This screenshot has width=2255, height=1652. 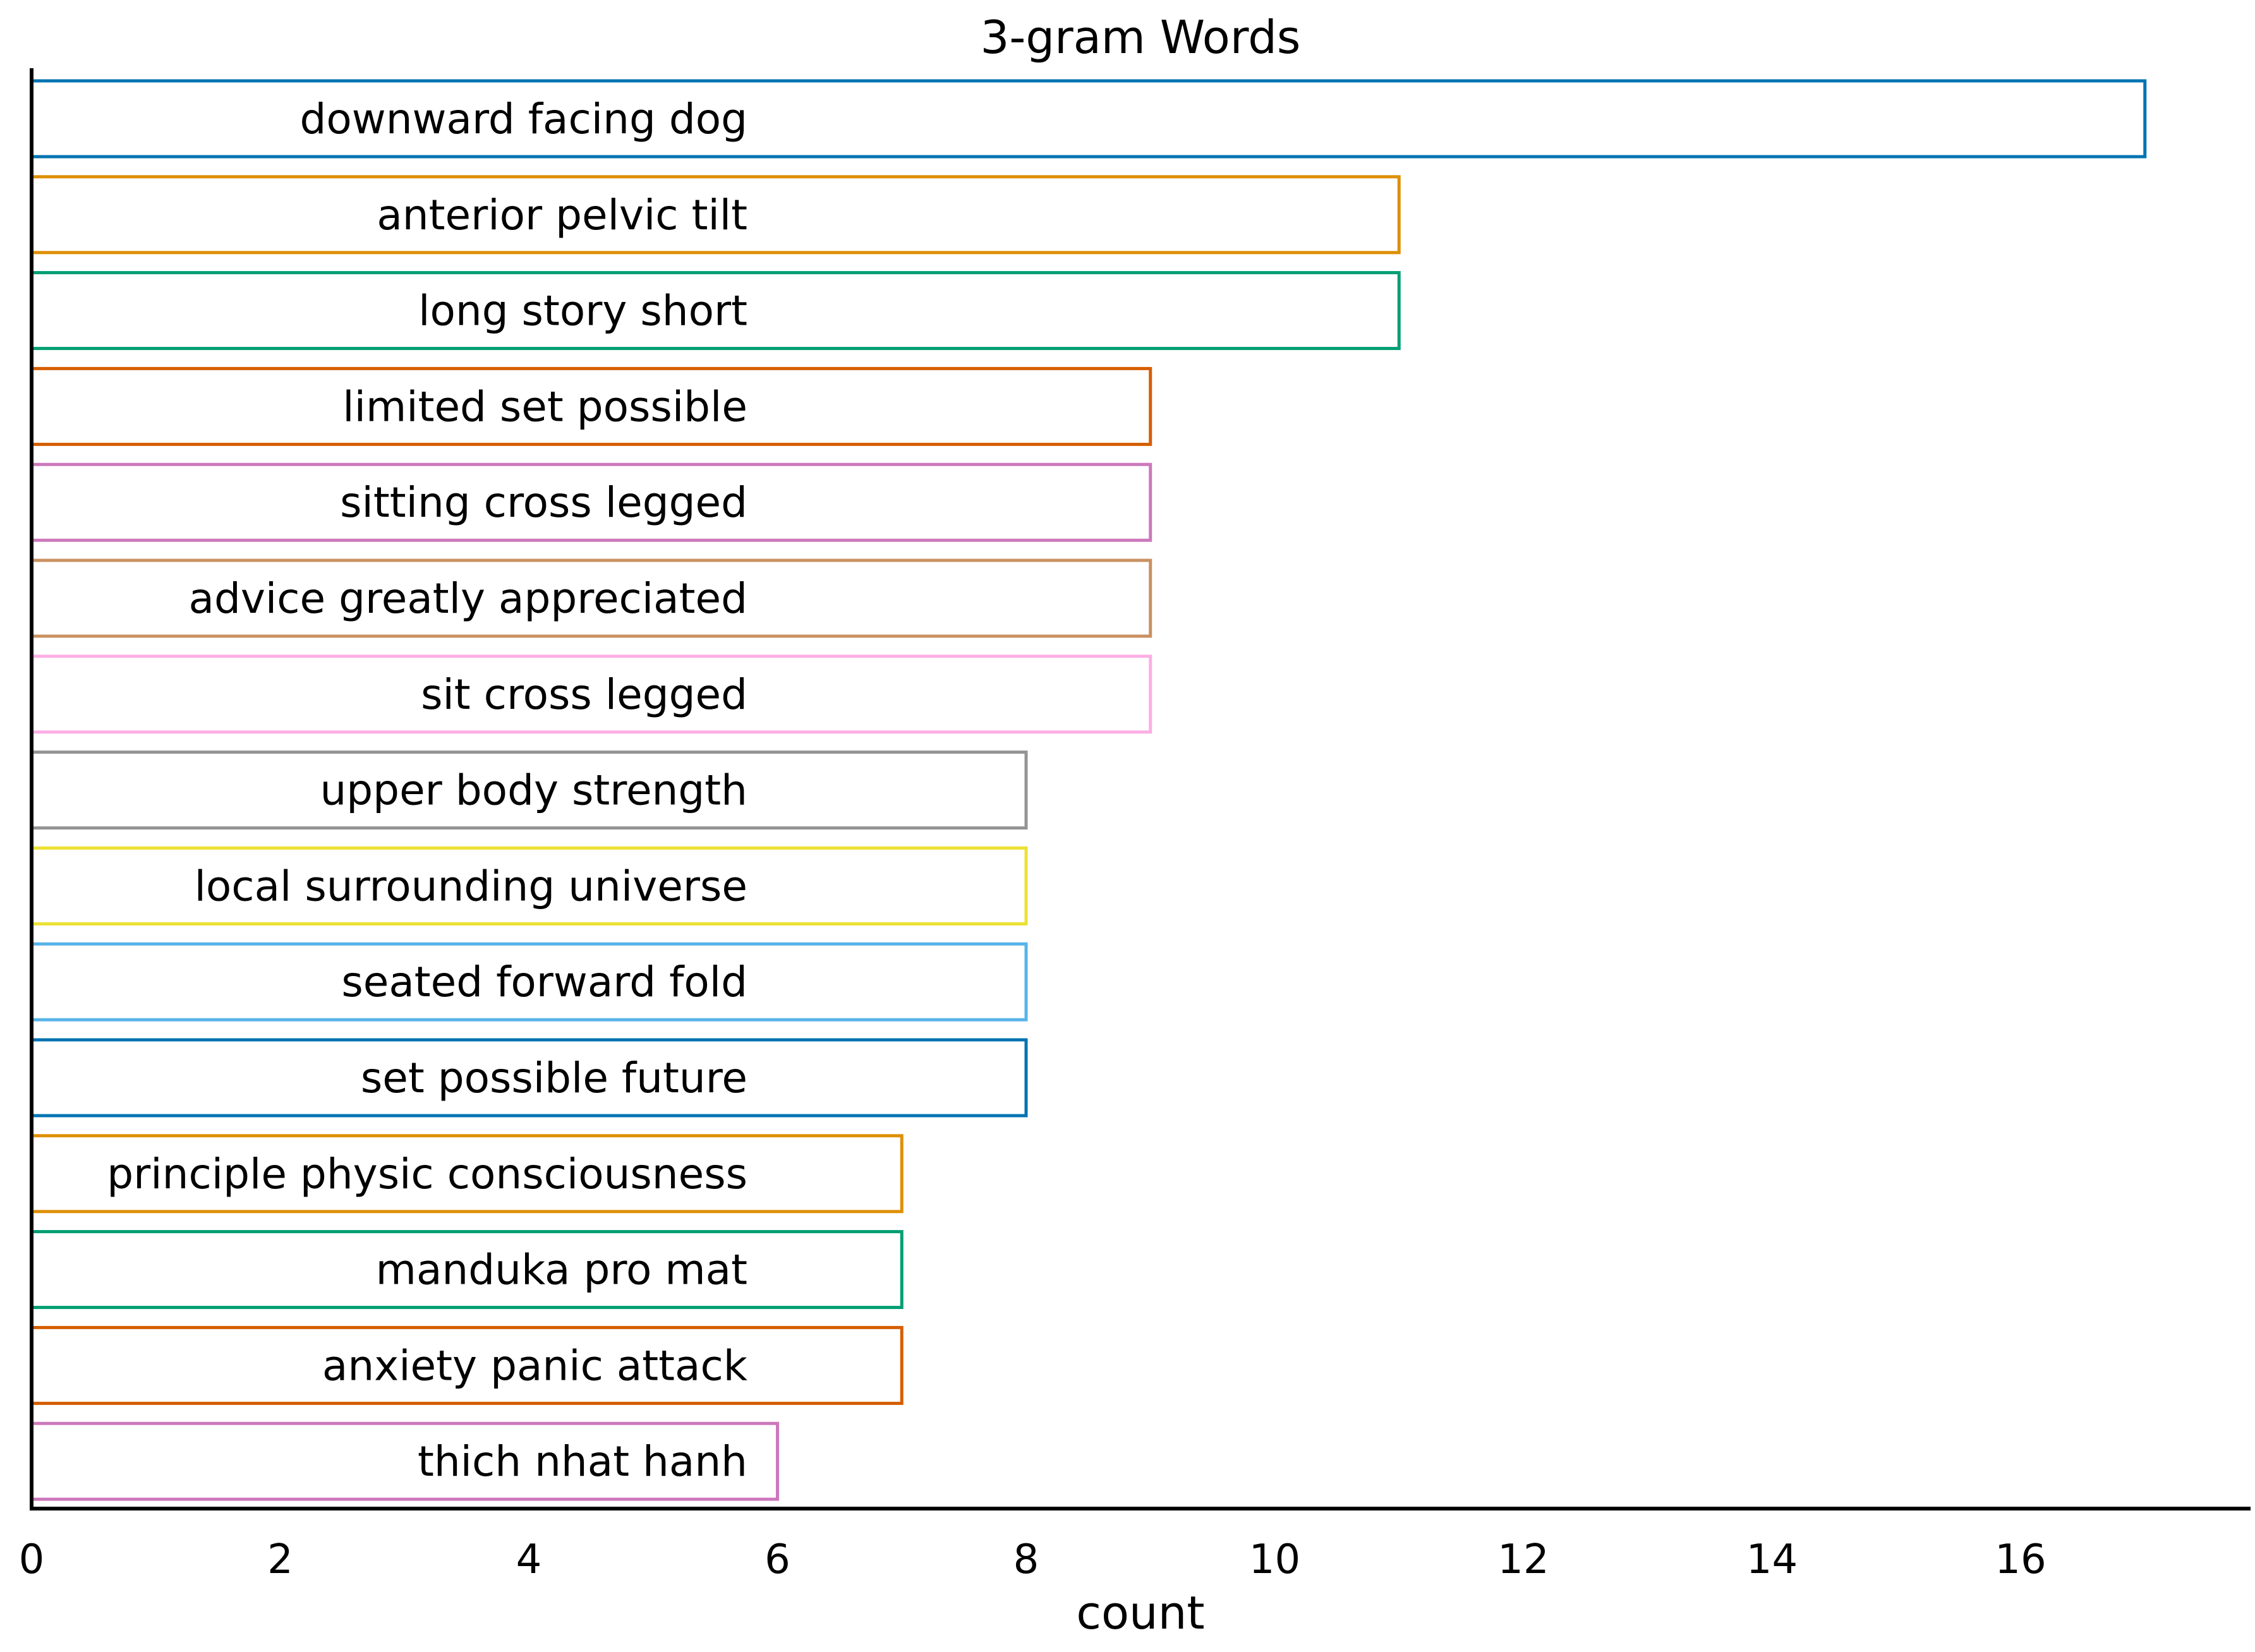 What do you see at coordinates (1026, 1559) in the screenshot?
I see `x-tick-label: 8` at bounding box center [1026, 1559].